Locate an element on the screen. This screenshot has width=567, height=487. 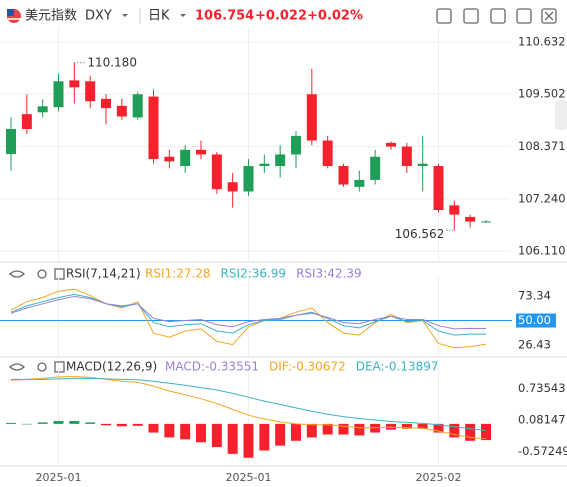
y-tick-label: 106.110 is located at coordinates (542, 251).